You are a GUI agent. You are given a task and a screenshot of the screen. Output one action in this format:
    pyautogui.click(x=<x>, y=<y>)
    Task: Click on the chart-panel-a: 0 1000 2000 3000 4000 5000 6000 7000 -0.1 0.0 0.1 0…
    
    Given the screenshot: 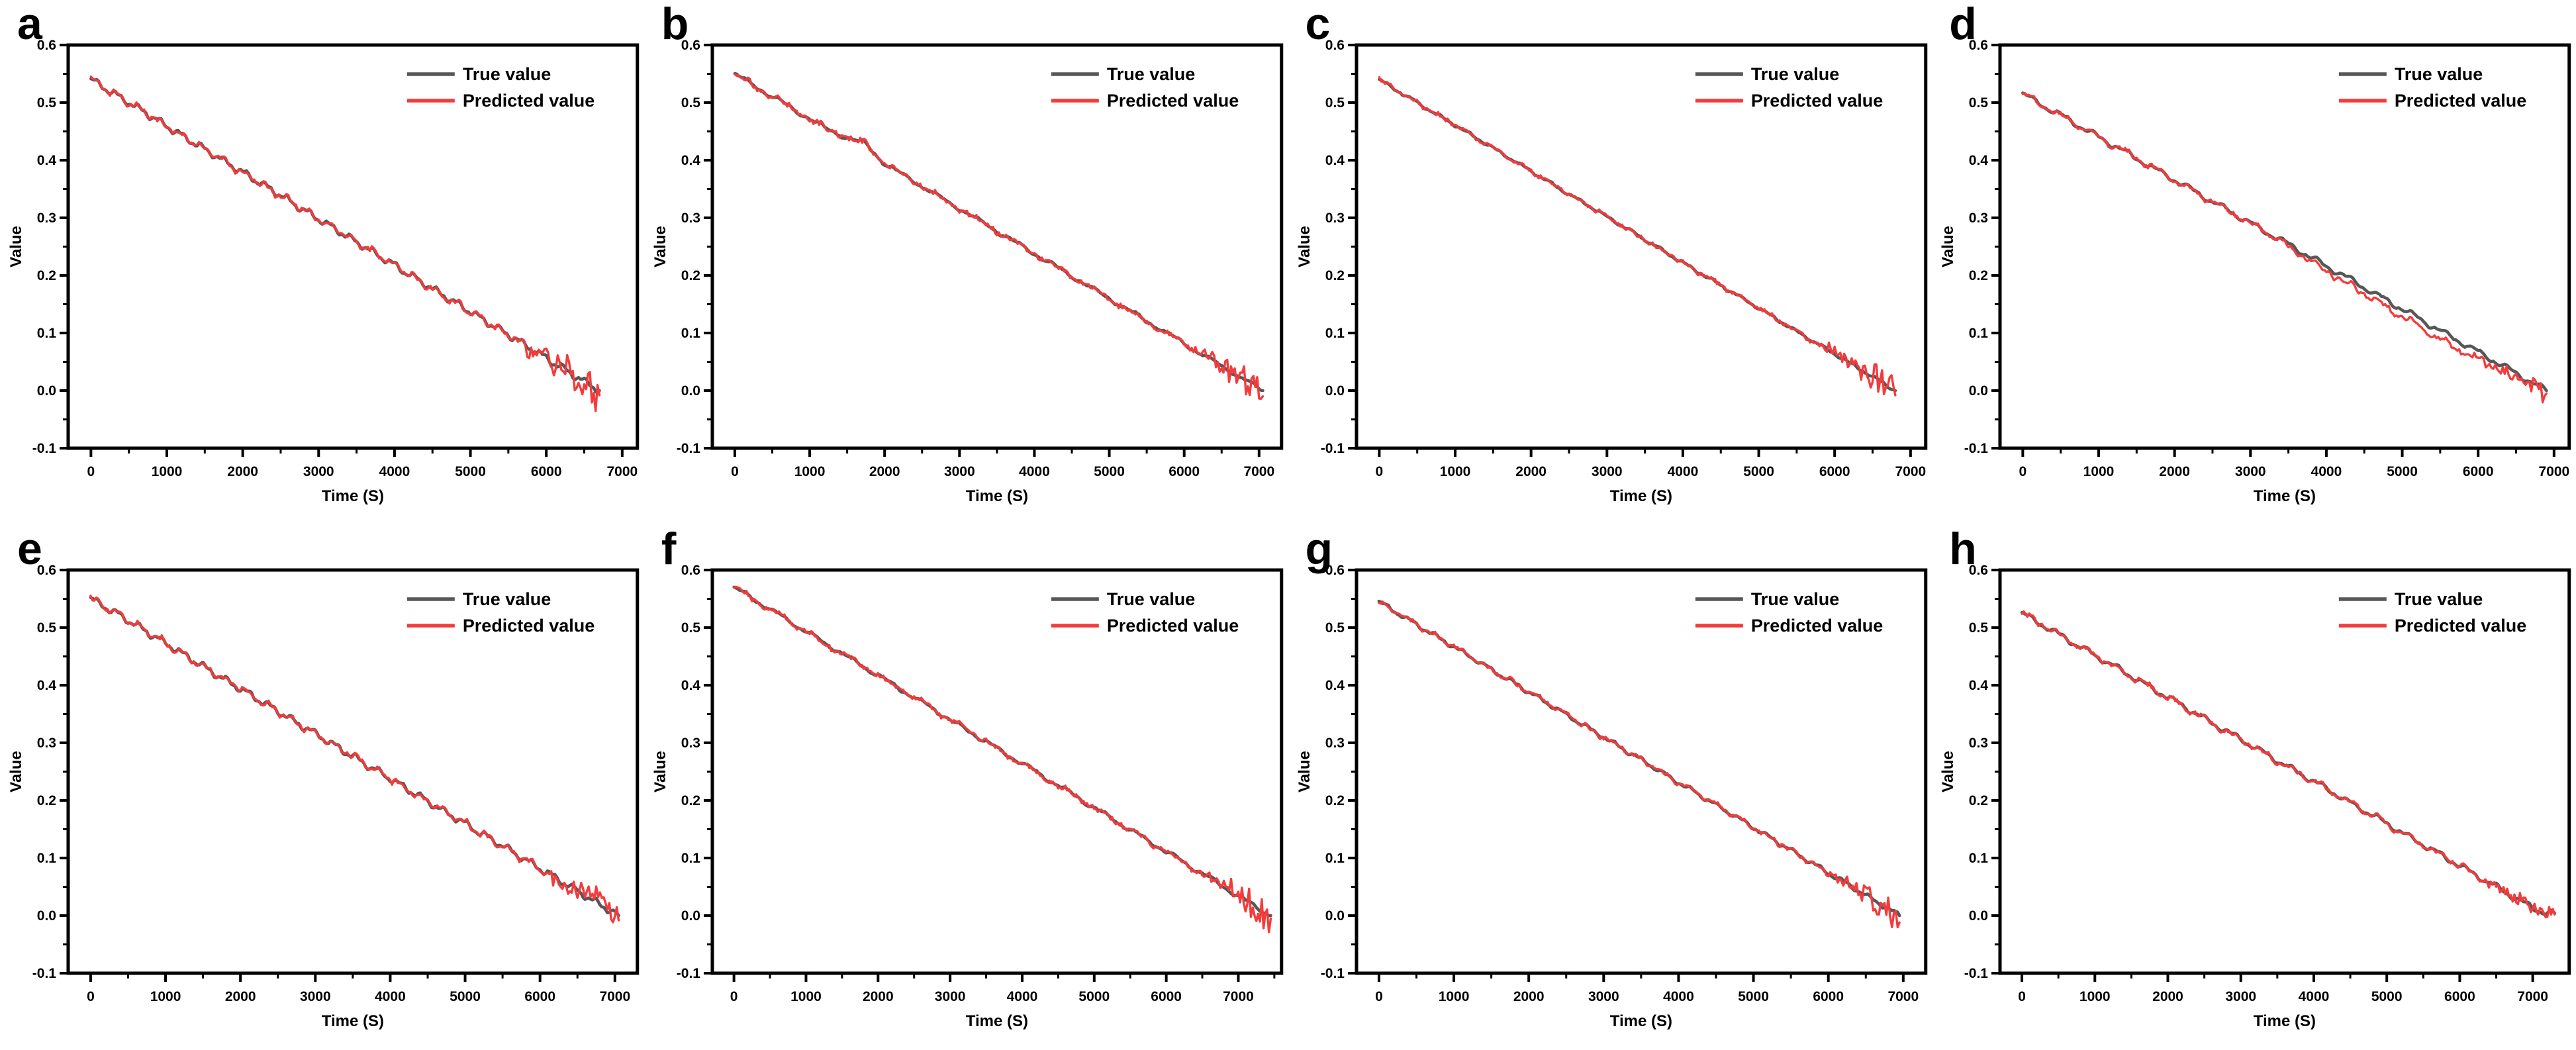 What is the action you would take?
    pyautogui.click(x=323, y=271)
    